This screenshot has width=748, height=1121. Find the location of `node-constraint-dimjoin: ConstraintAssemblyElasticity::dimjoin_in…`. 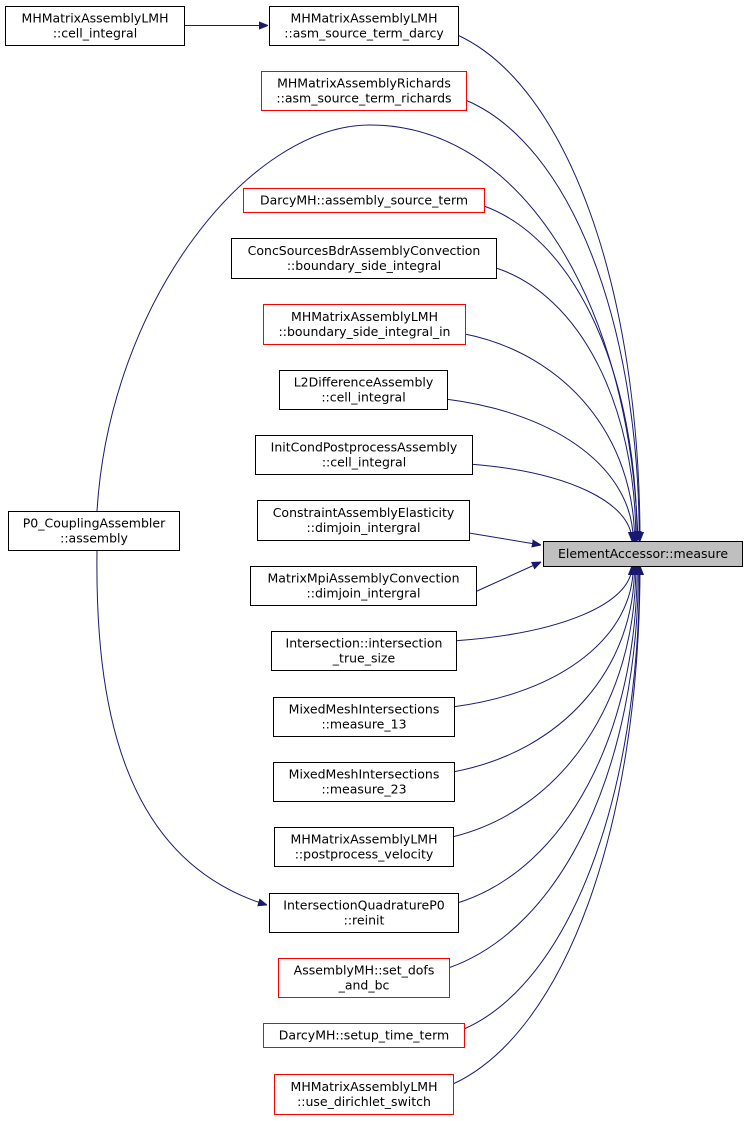

node-constraint-dimjoin: ConstraintAssemblyElasticity::dimjoin_in… is located at coordinates (363, 520).